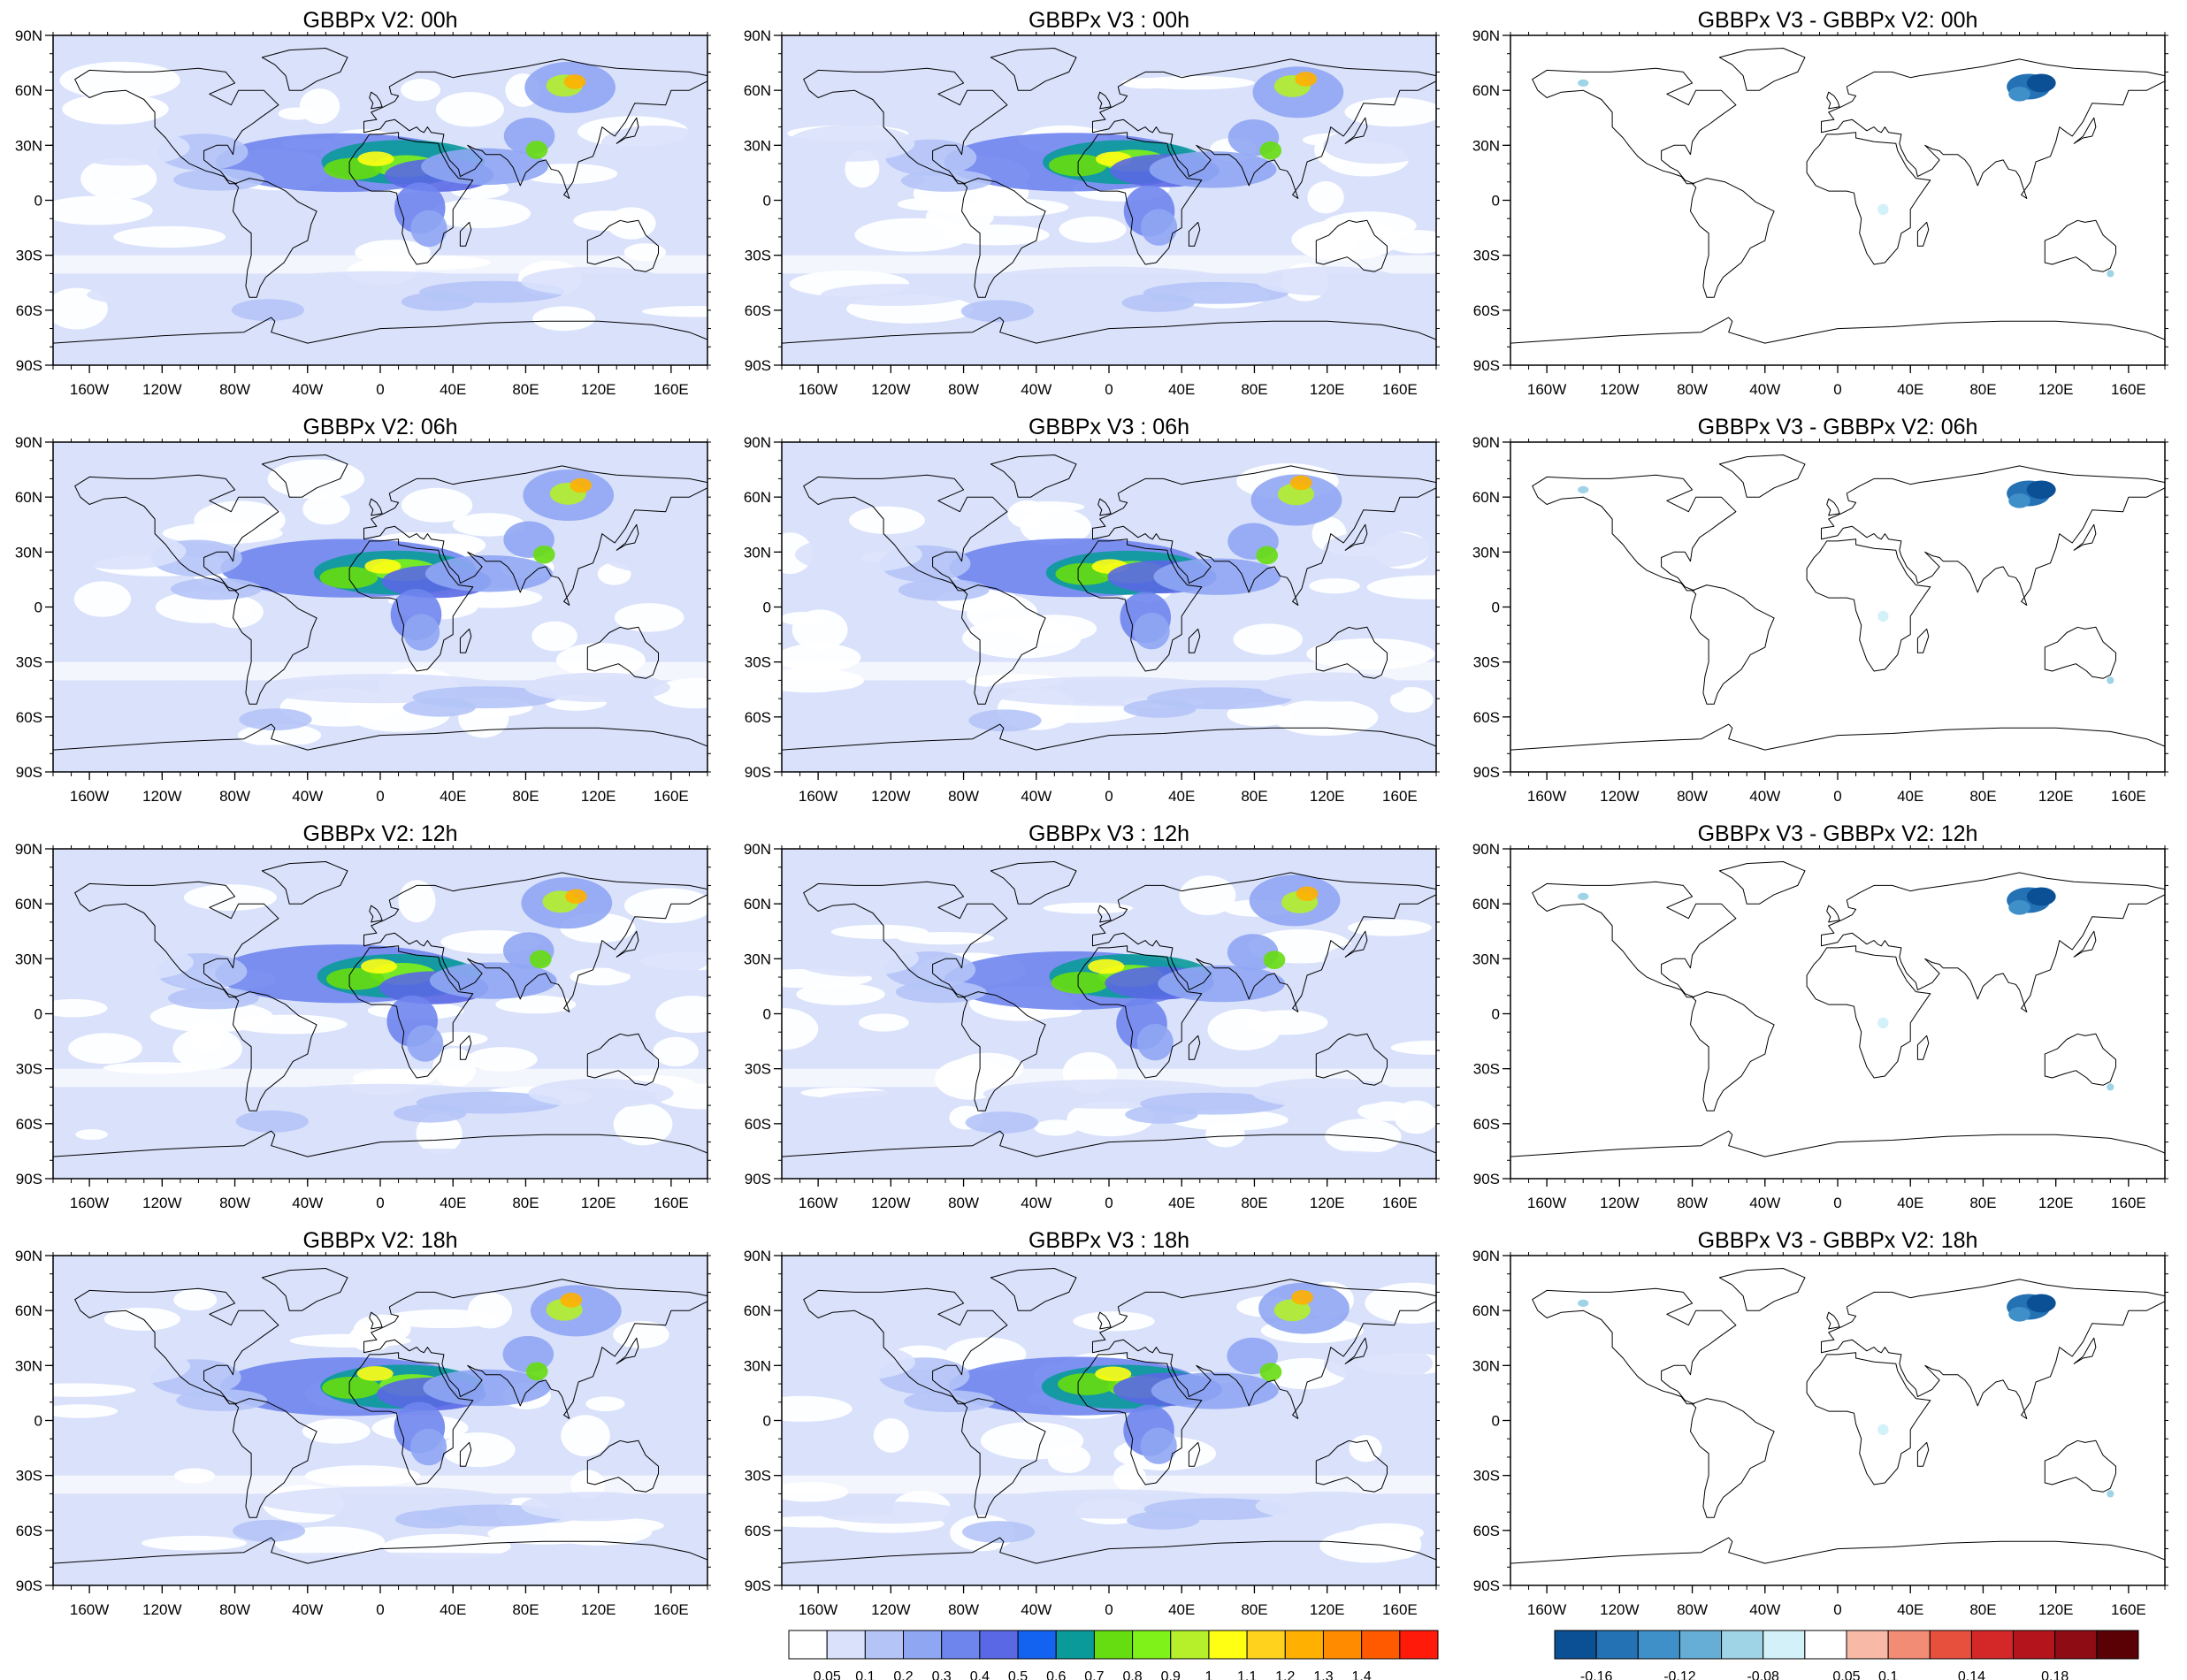 This screenshot has height=1680, width=2187. Describe the element at coordinates (380, 427) in the screenshot. I see `panel-title: GBBPx V2: 06h` at that location.